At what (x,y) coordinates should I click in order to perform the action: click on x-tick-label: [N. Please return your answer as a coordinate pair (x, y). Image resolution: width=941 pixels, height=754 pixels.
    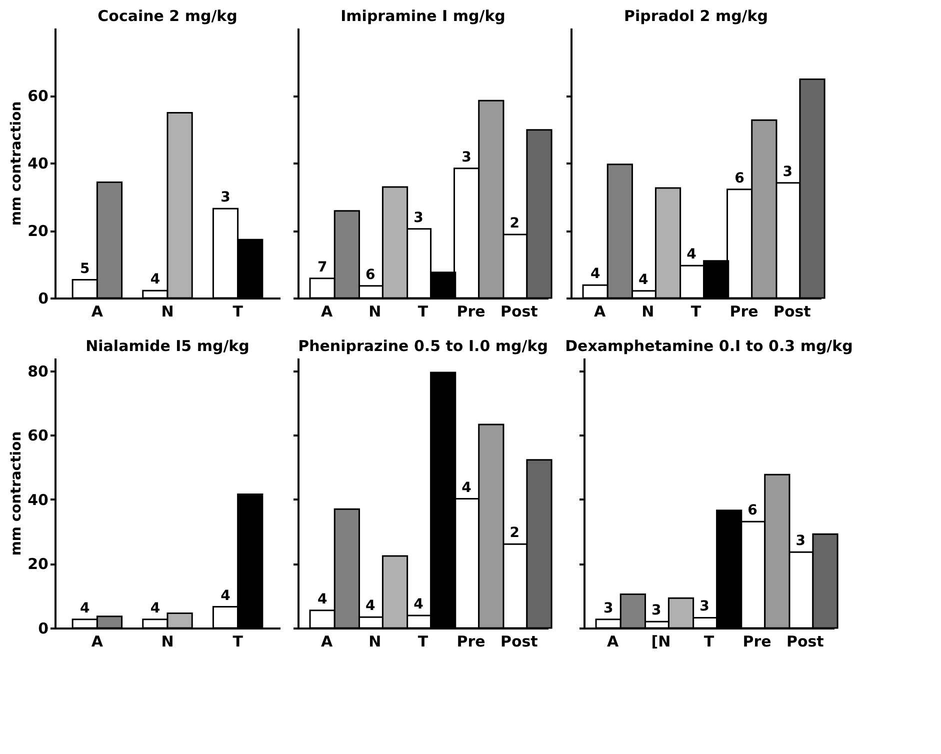
    Looking at the image, I should click on (661, 641).